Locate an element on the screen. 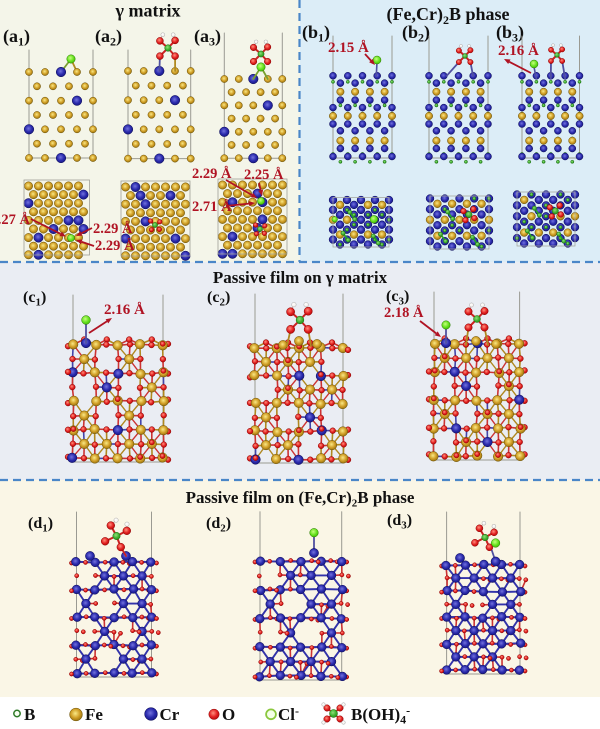  svg-text: Passive film on γ matrix is located at coordinates (300, 277).